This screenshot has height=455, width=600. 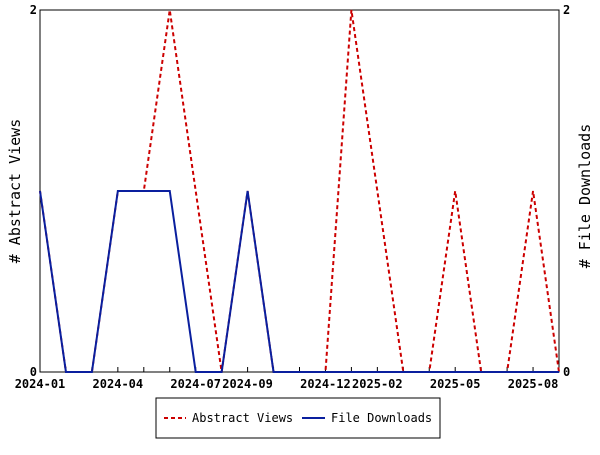 What do you see at coordinates (118, 384) in the screenshot?
I see `x-tick-label: 2024-04` at bounding box center [118, 384].